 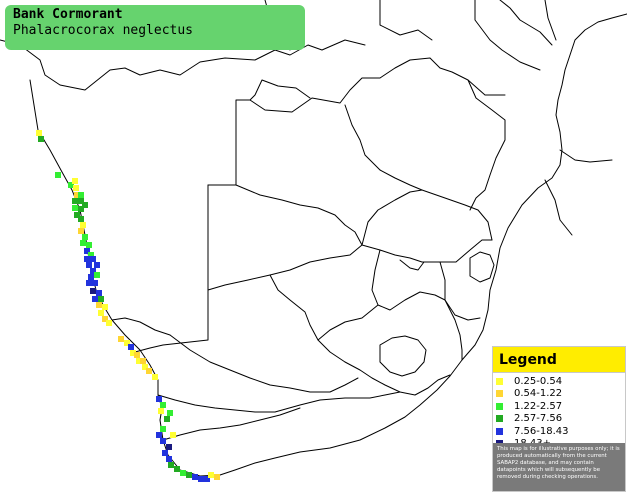 I want to click on legend-item: 0.25-0.54, so click(x=559, y=381).